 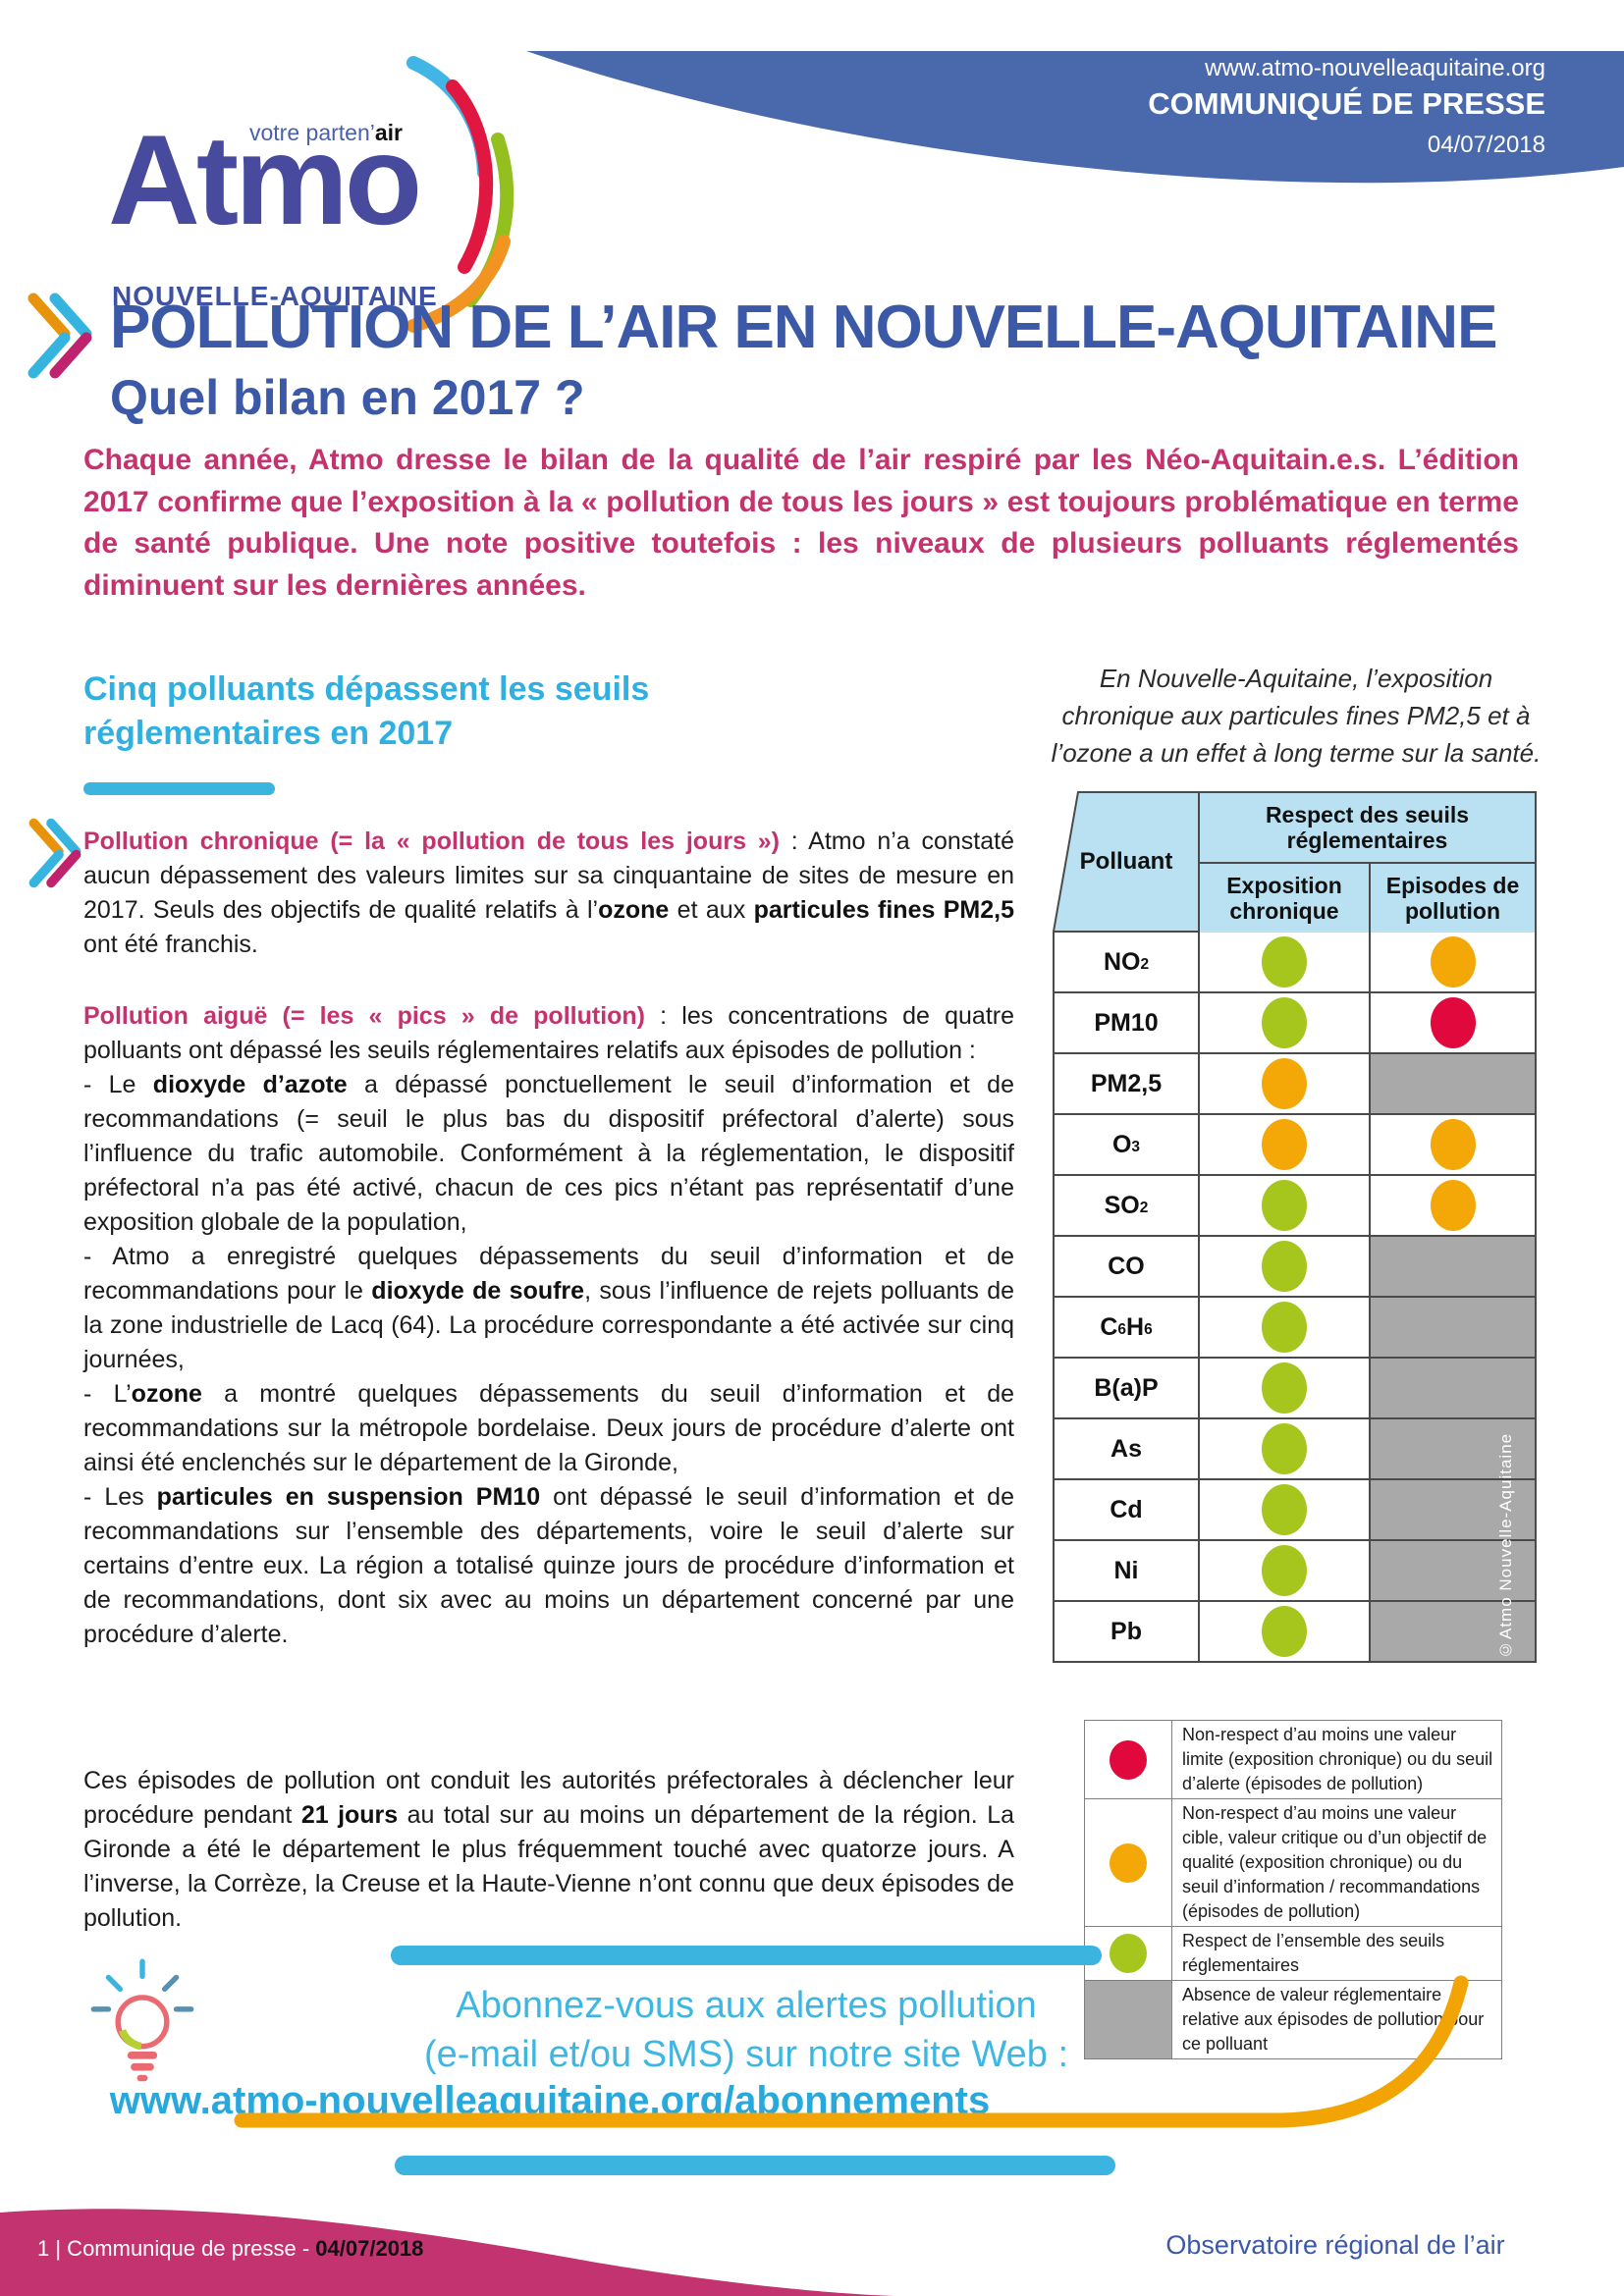 I want to click on table-row: Pb, so click(x=1295, y=1632).